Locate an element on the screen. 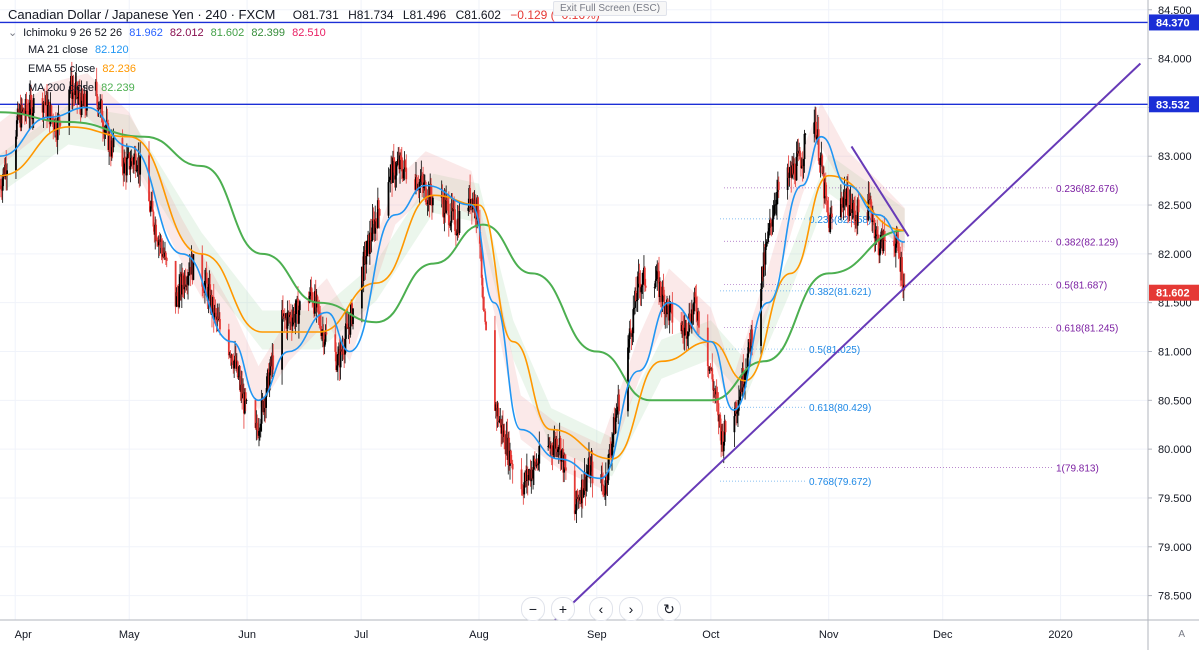 Image resolution: width=1199 pixels, height=650 pixels. indicator-ma21: MA 21 close 82.120 is located at coordinates (78, 50).